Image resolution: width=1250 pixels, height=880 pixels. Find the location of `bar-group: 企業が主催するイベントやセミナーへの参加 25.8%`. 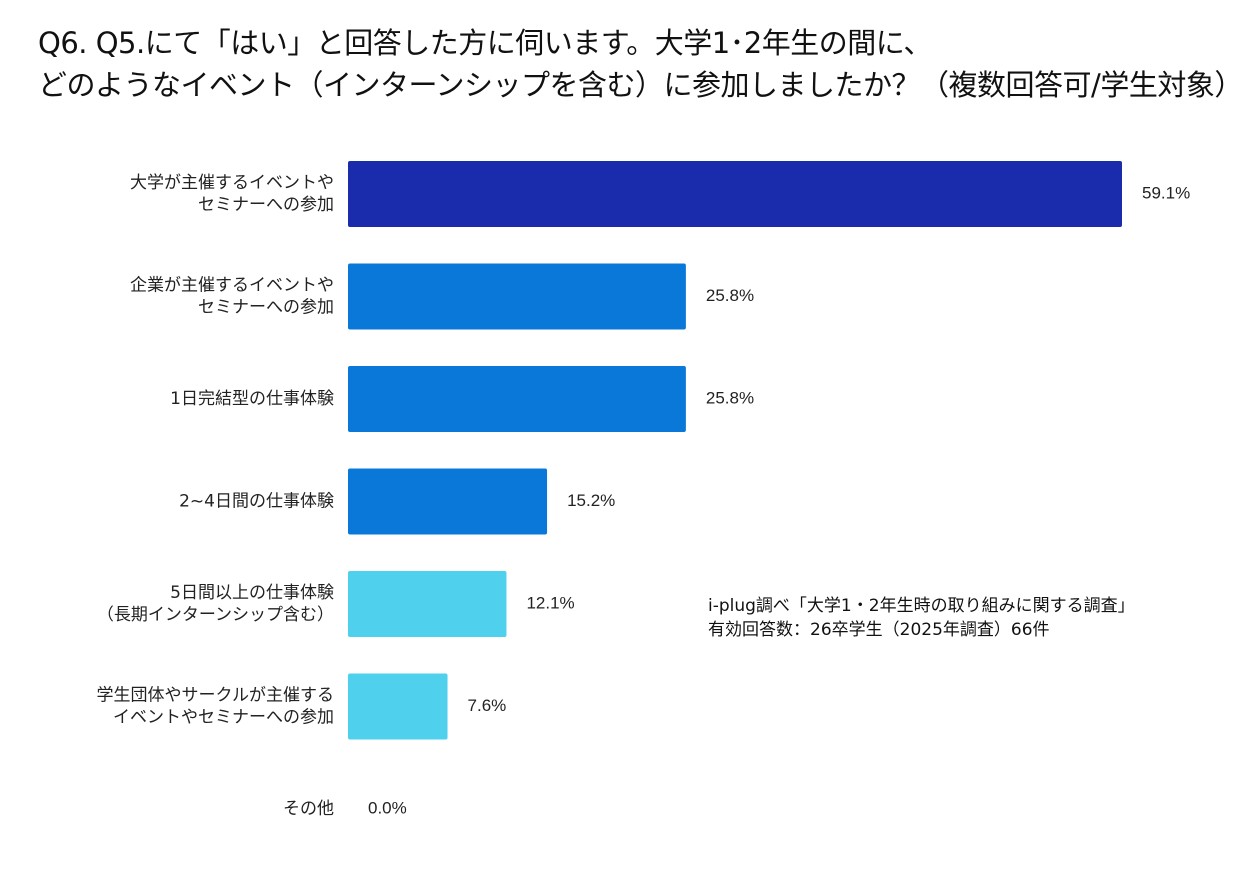

bar-group: 企業が主催するイベントやセミナーへの参加 25.8% is located at coordinates (442, 296).